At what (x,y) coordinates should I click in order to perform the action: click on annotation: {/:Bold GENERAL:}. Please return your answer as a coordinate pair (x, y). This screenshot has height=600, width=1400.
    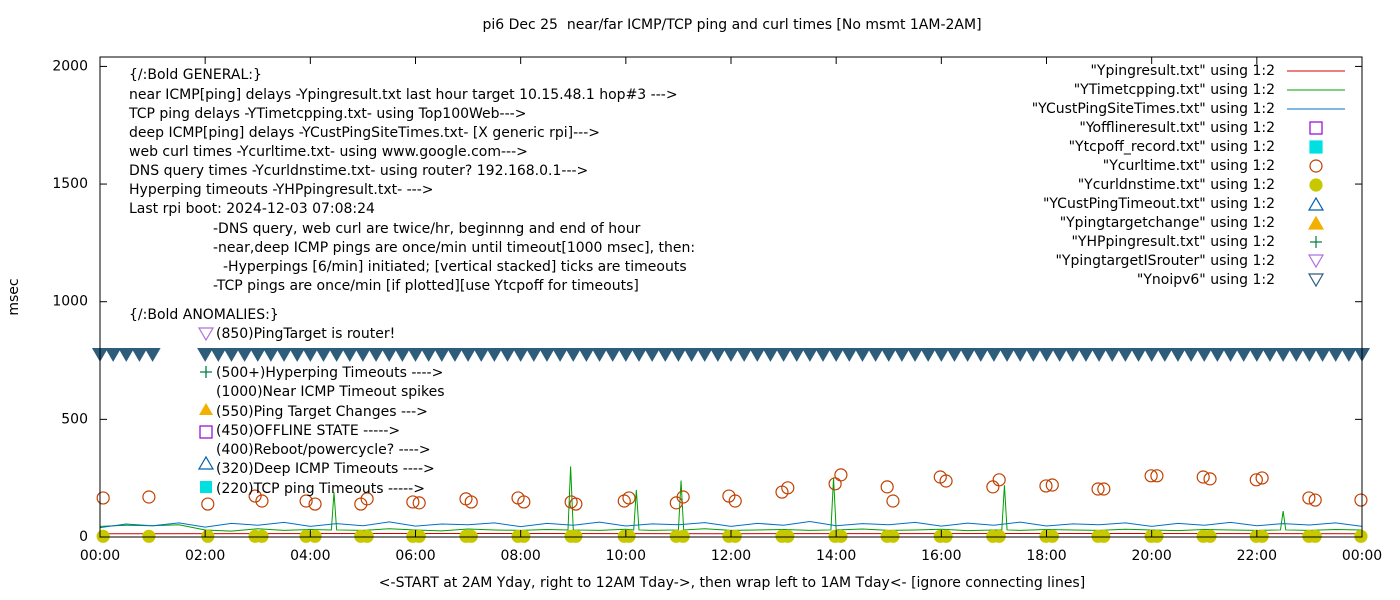
    Looking at the image, I should click on (195, 75).